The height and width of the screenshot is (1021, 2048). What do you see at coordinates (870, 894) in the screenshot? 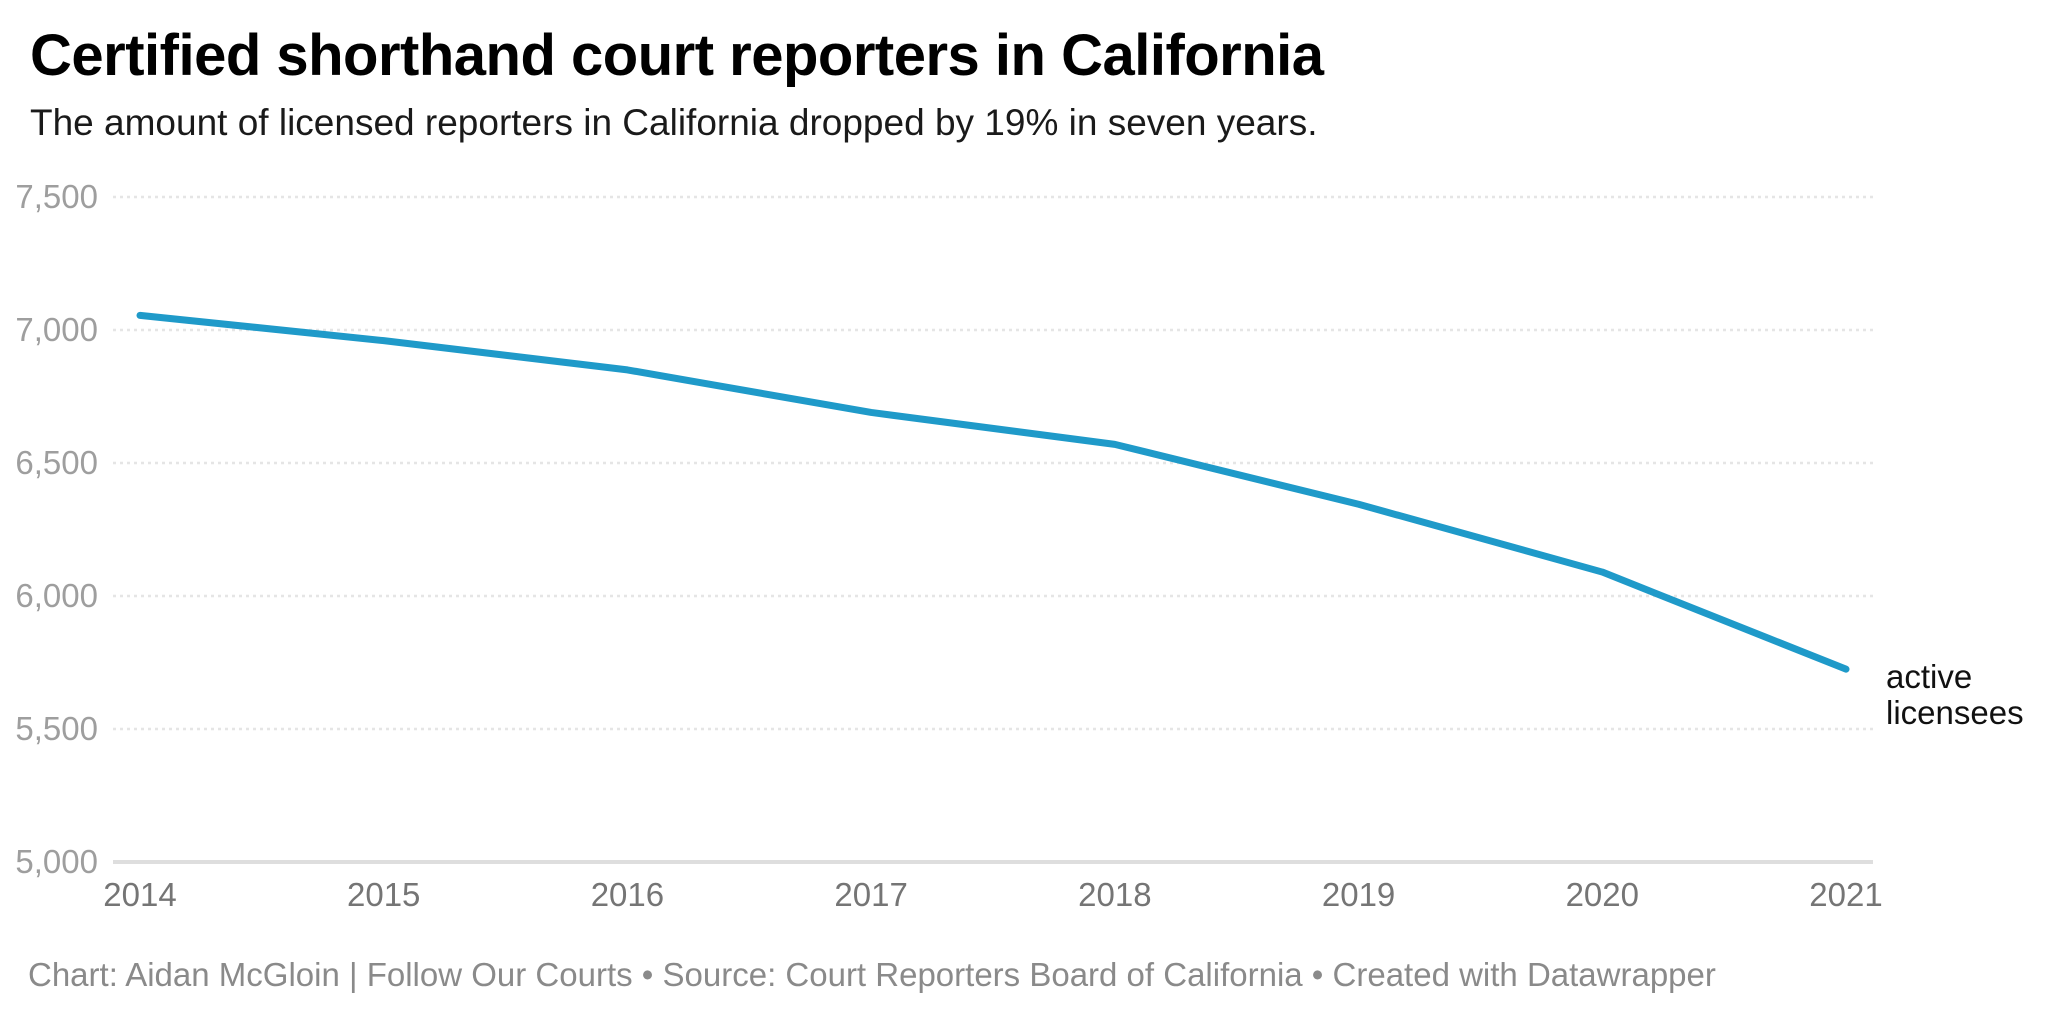
I see `x-axis-tick-label: 2017` at bounding box center [870, 894].